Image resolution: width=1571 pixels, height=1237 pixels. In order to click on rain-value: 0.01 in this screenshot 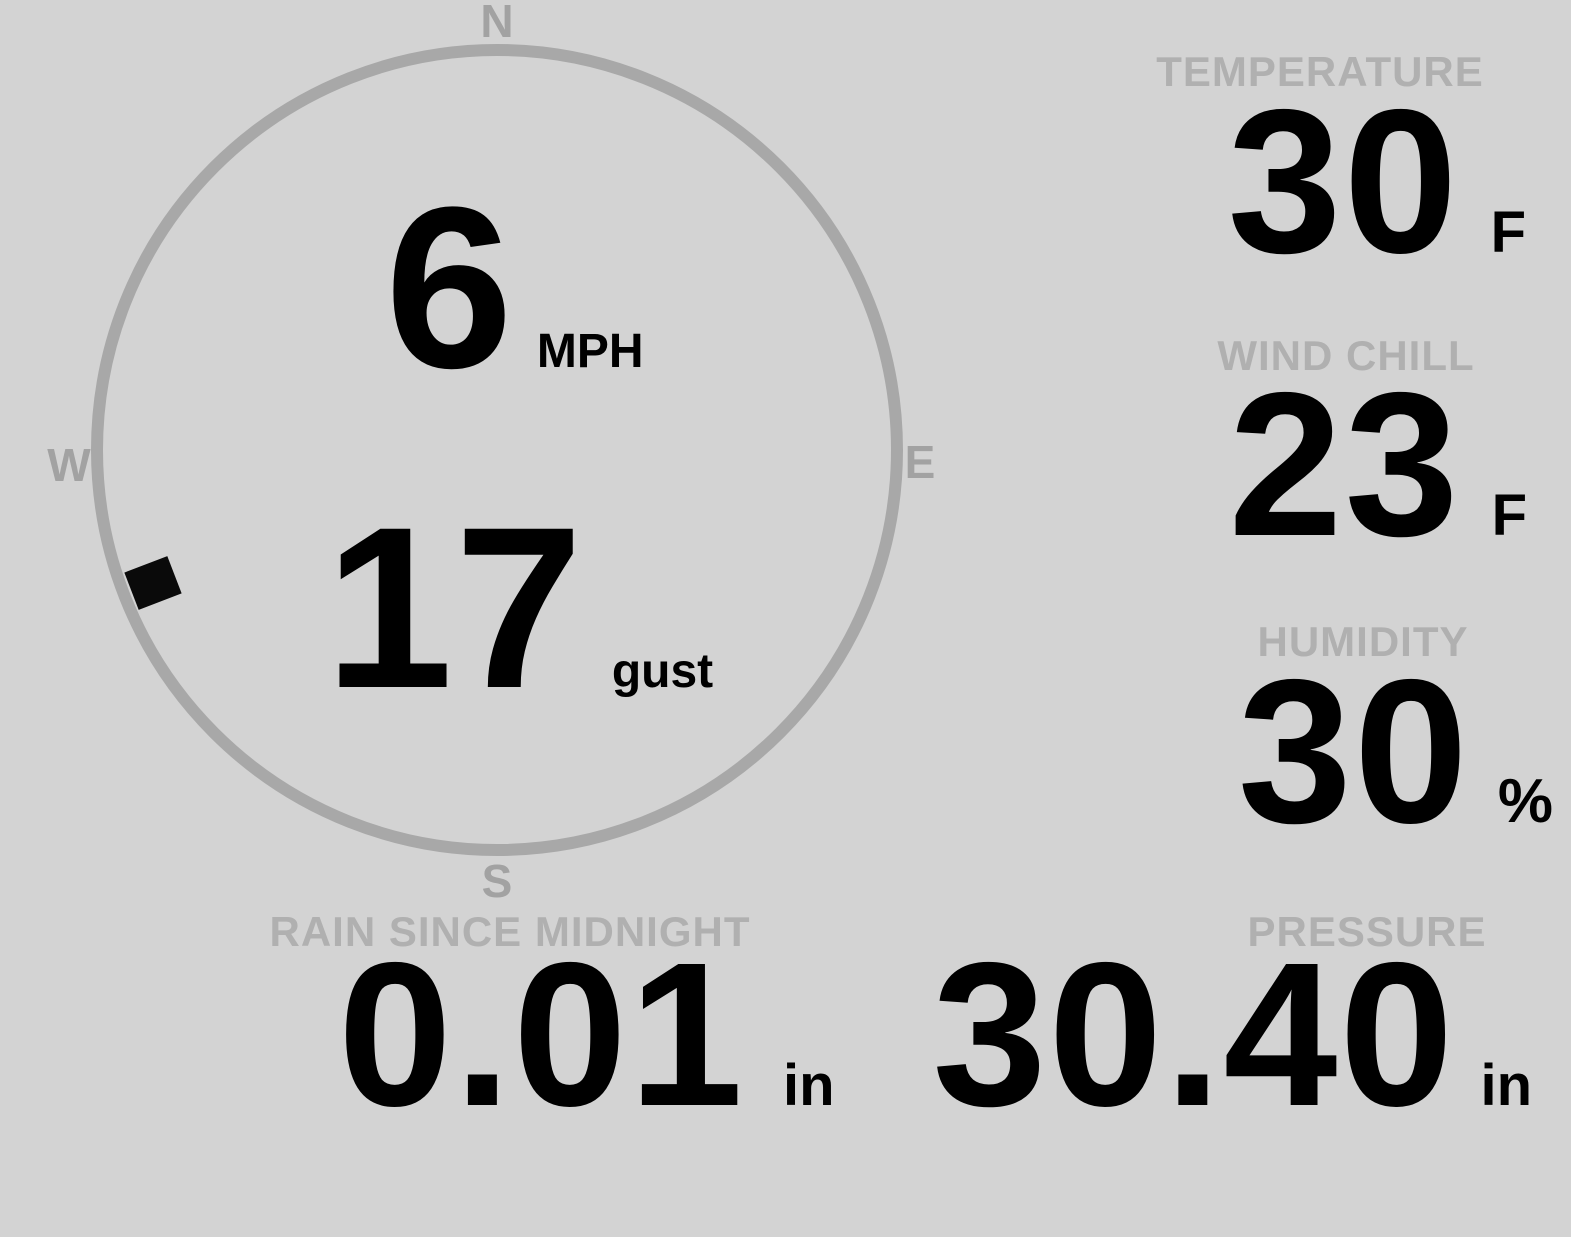, I will do `click(541, 1034)`.